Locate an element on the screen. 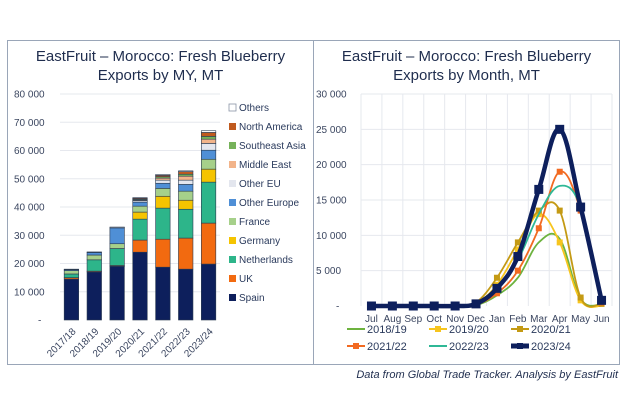 The height and width of the screenshot is (417, 626). x-tick-label: Aug is located at coordinates (392, 319).